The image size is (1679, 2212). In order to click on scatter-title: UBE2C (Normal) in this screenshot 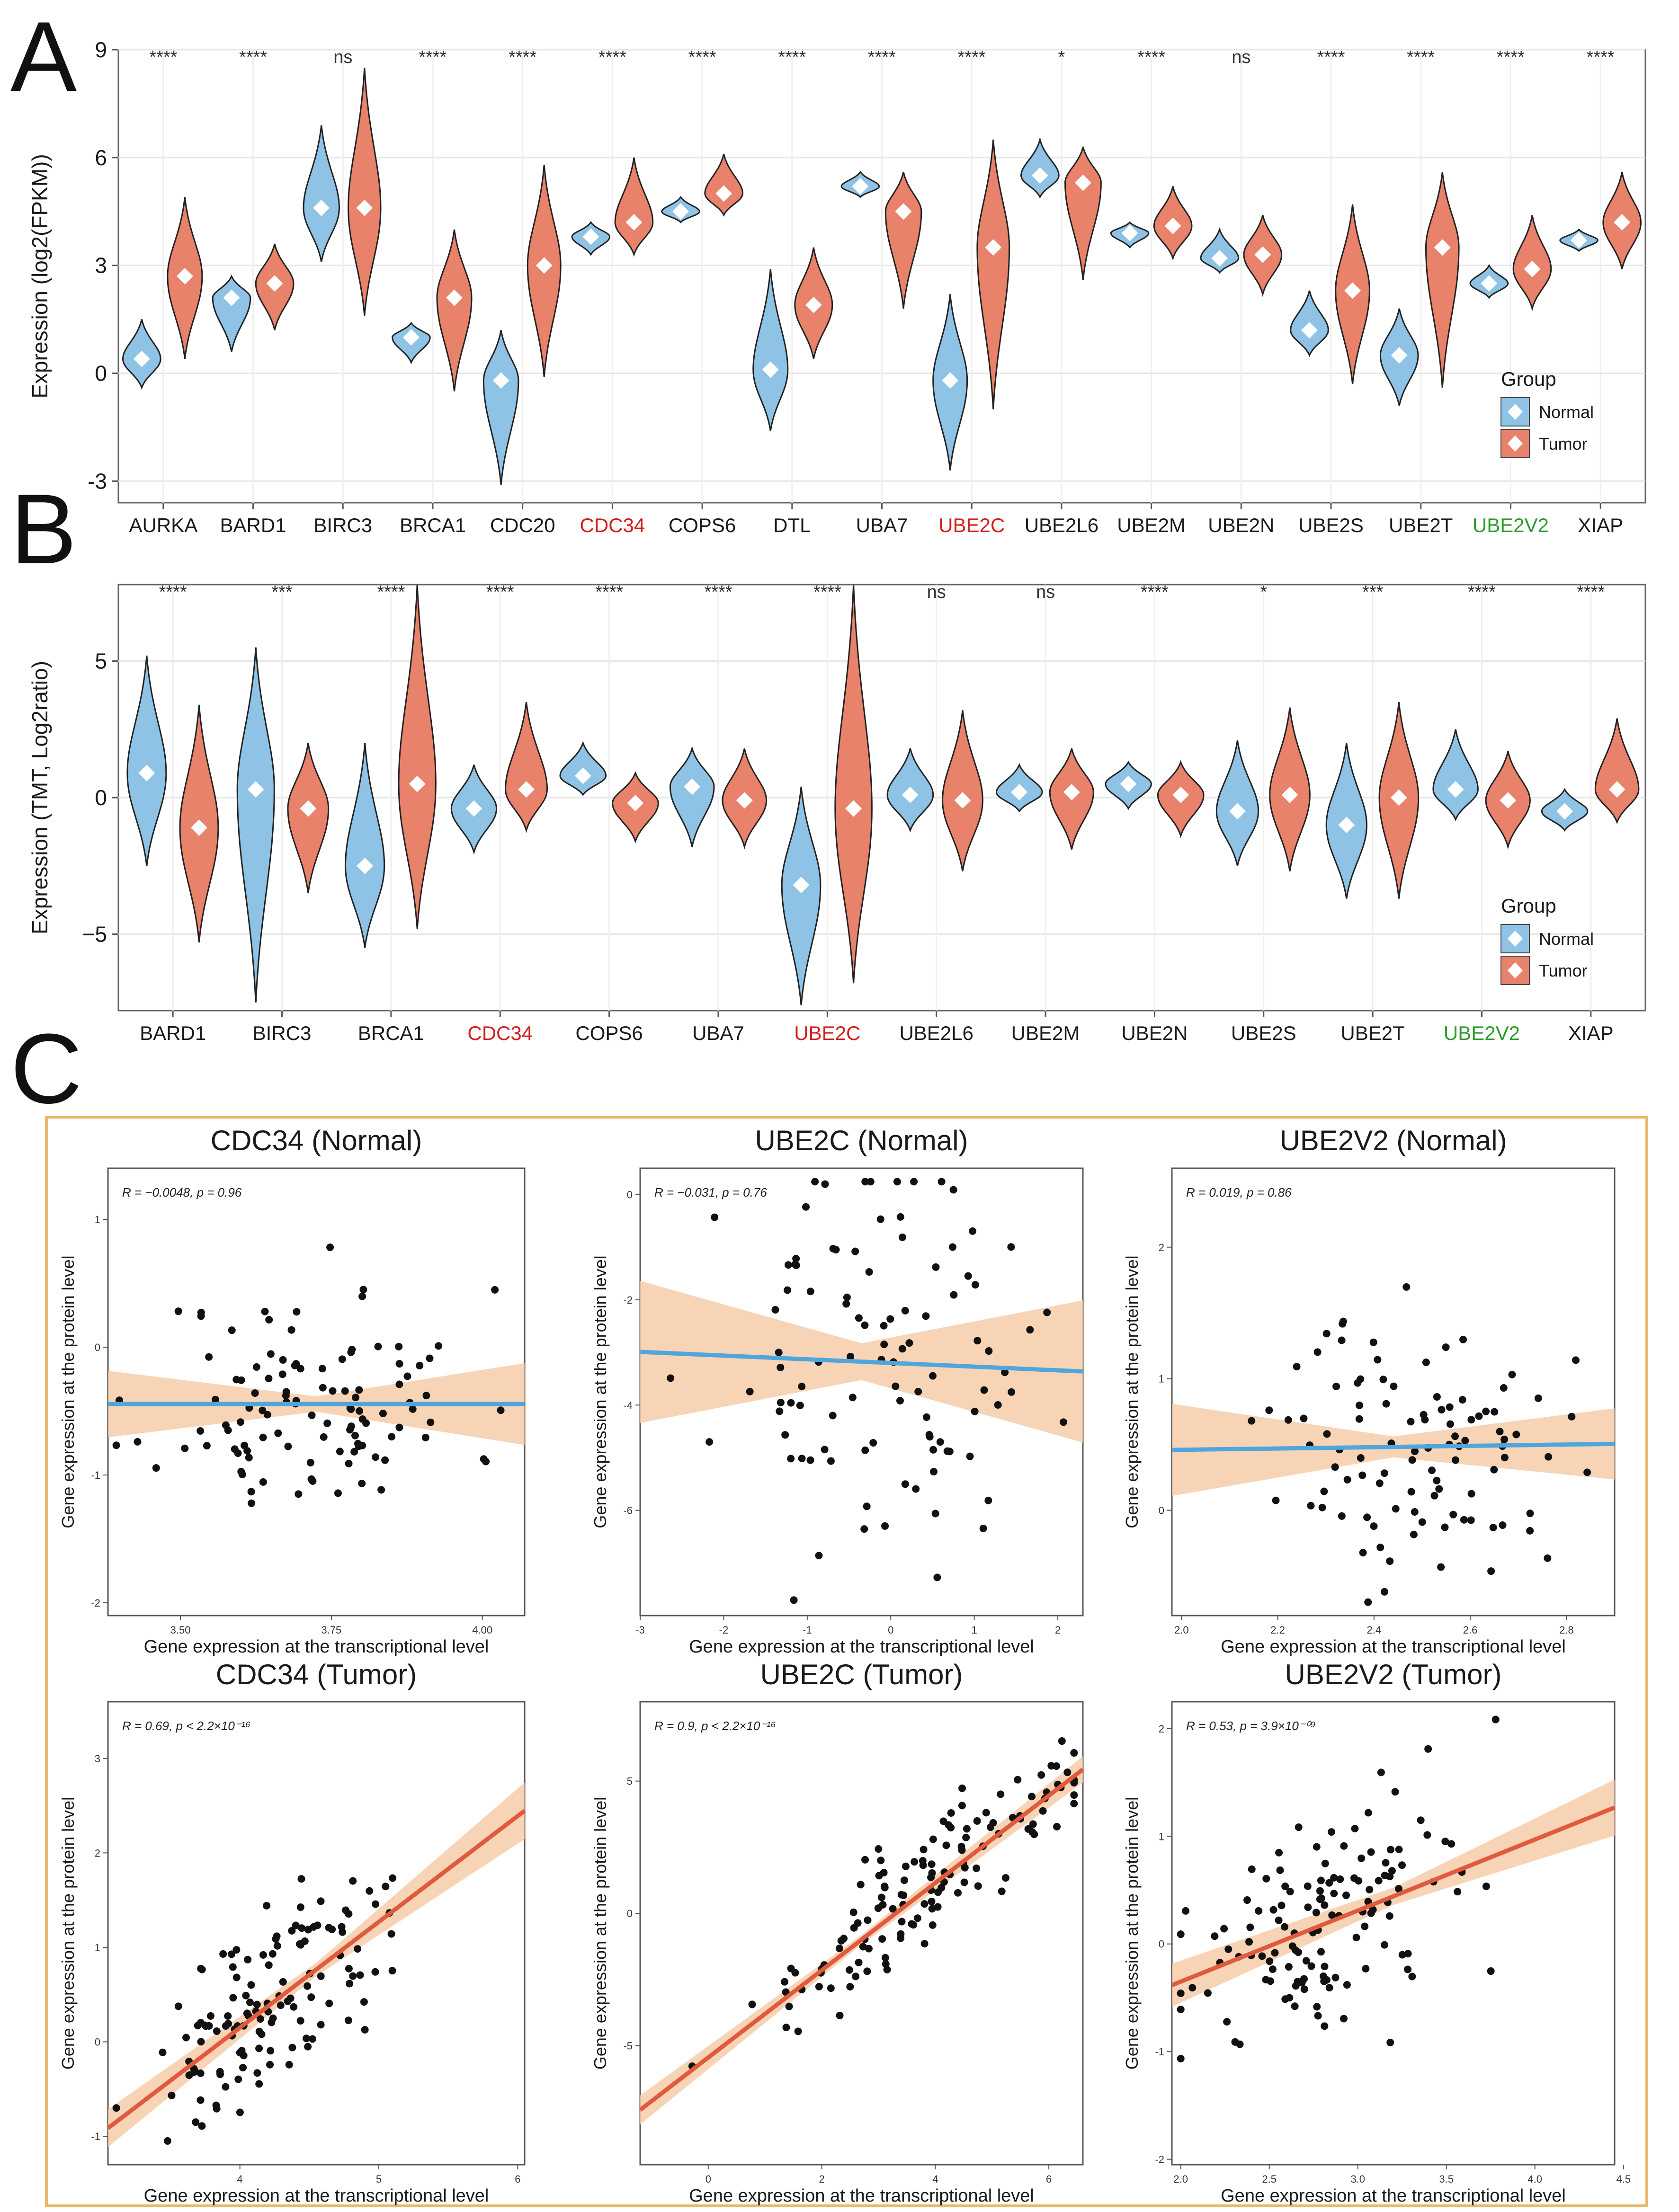, I will do `click(861, 1140)`.